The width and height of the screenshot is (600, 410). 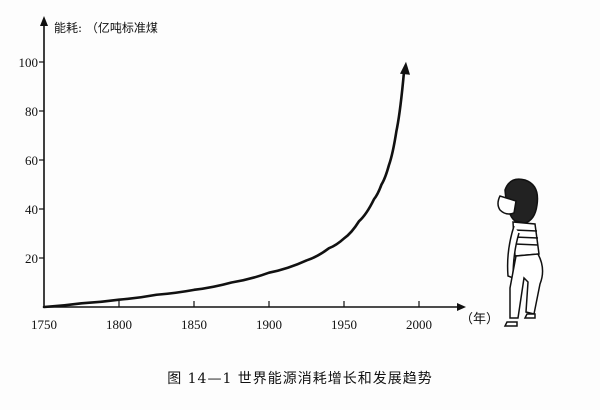 I want to click on y-tick-label: 60, so click(x=31, y=160).